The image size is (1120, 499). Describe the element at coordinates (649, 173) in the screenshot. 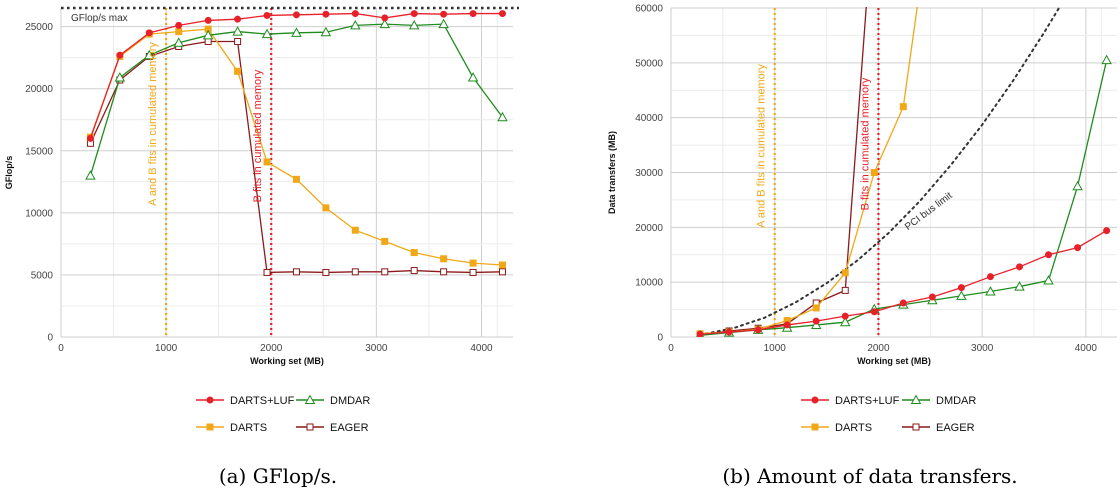

I see `y-tick-label: 30000` at that location.